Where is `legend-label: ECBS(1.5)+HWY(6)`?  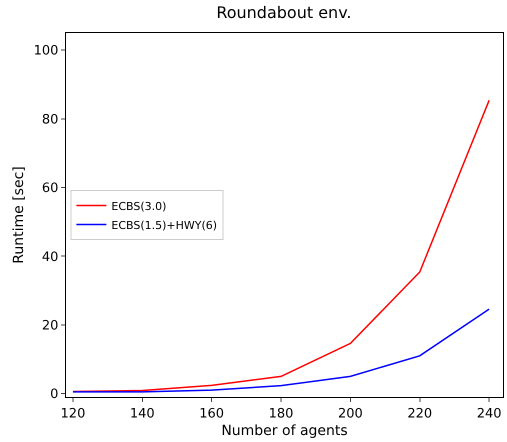 legend-label: ECBS(1.5)+HWY(6) is located at coordinates (164, 225).